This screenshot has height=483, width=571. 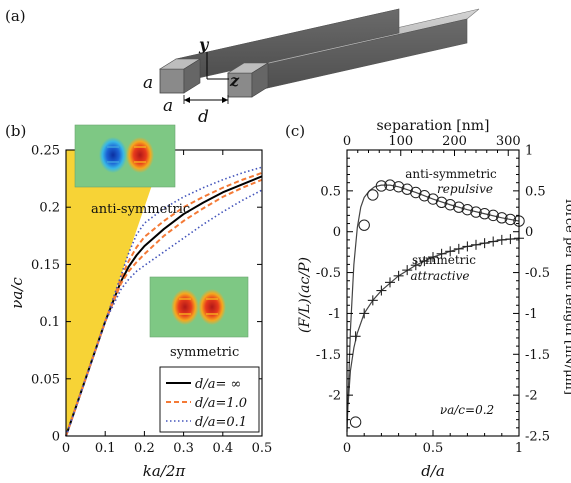 What do you see at coordinates (140, 209) in the screenshot?
I see `annotation-anti-symmetric: anti-symmetric` at bounding box center [140, 209].